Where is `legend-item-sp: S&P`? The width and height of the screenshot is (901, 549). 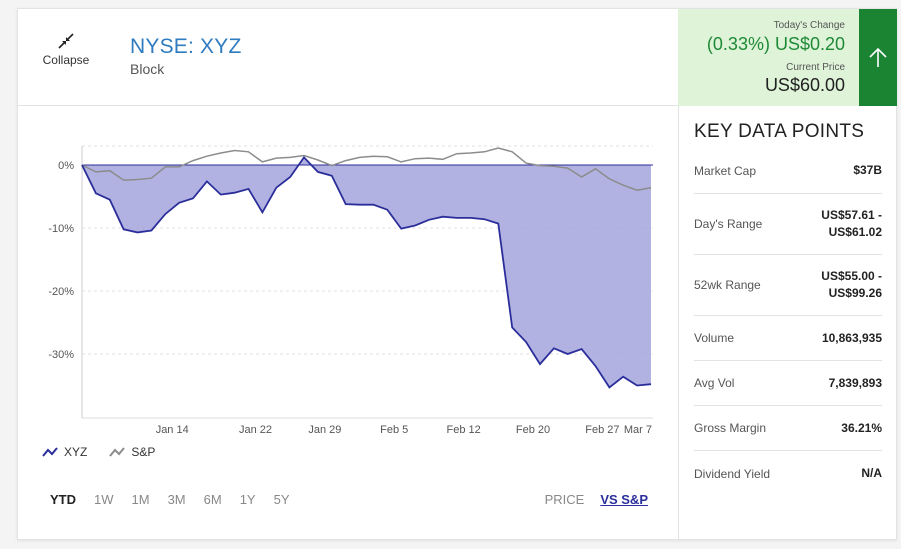
legend-item-sp: S&P is located at coordinates (132, 452).